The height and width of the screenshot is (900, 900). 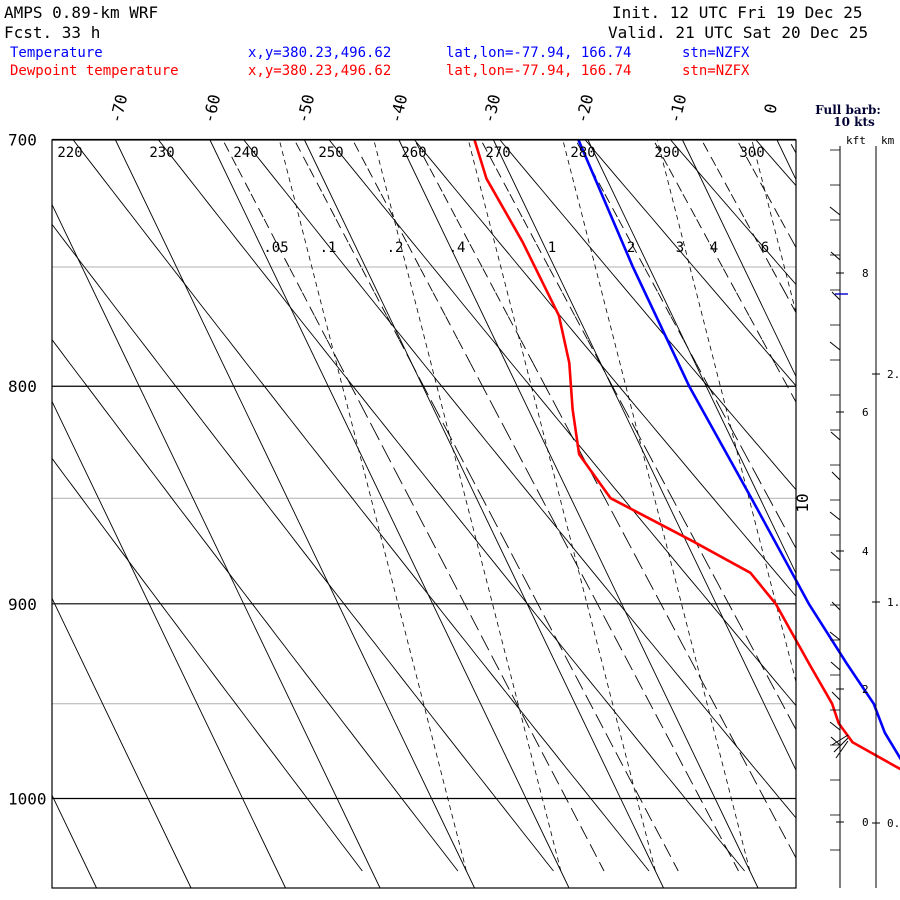 What do you see at coordinates (893, 602) in the screenshot?
I see `km-tick-label: 1.` at bounding box center [893, 602].